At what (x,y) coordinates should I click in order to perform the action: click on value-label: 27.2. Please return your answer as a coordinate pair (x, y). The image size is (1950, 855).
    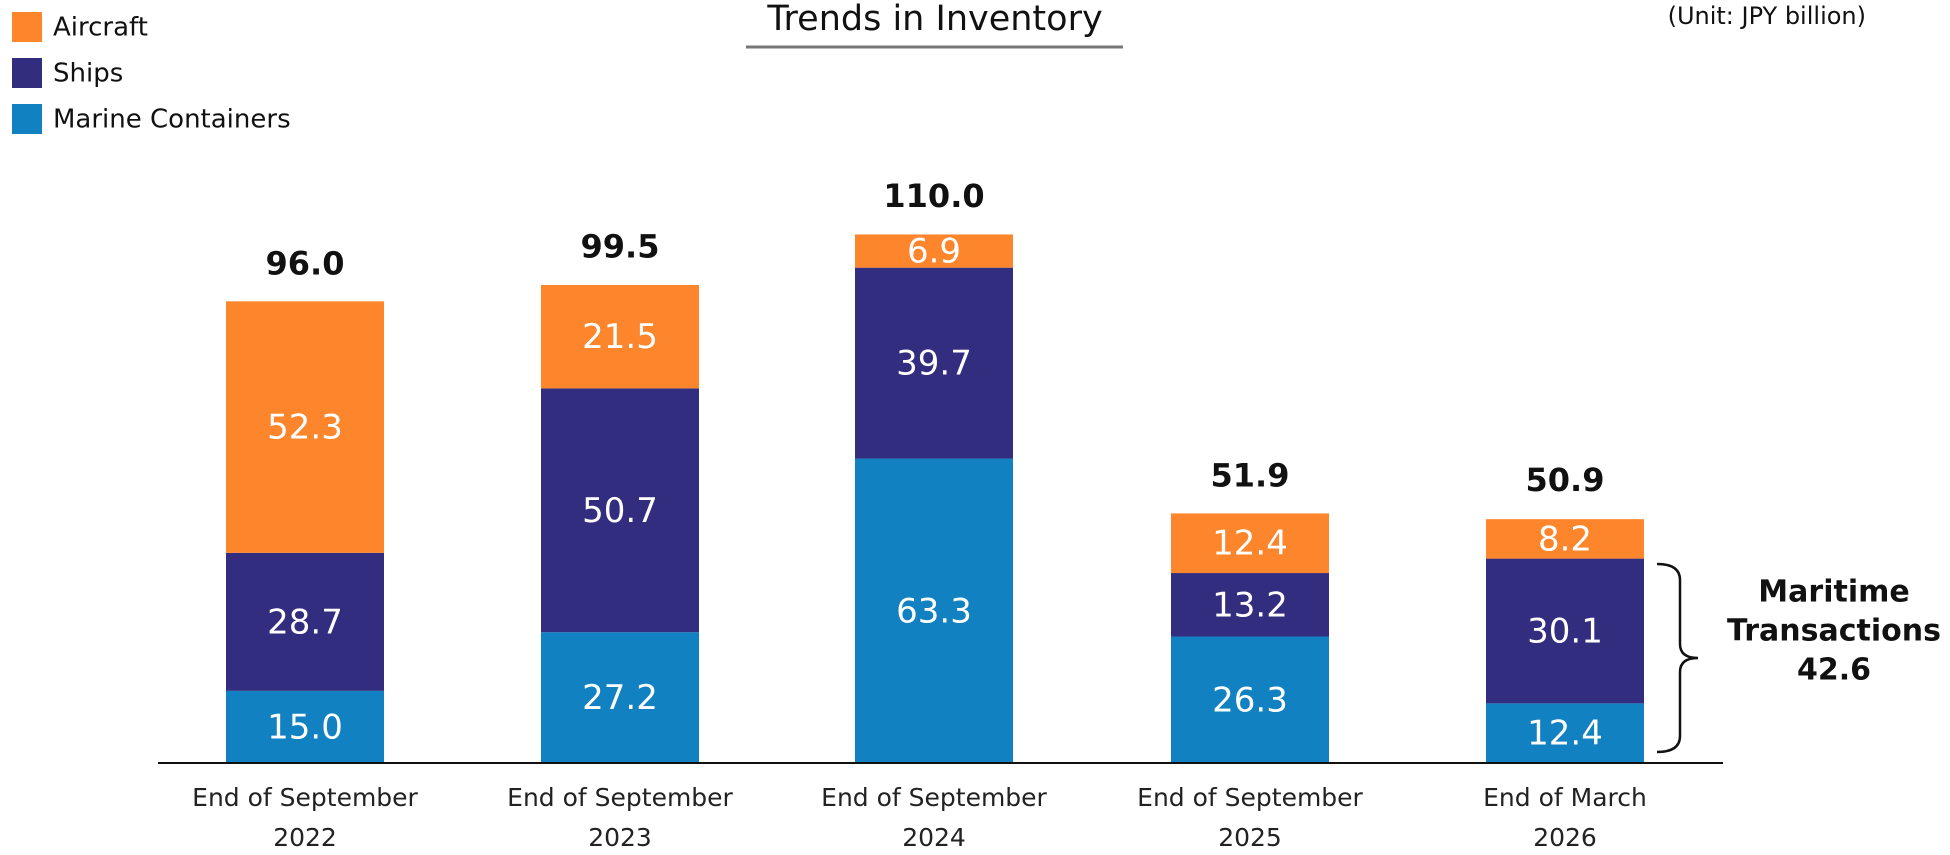
    Looking at the image, I should click on (620, 698).